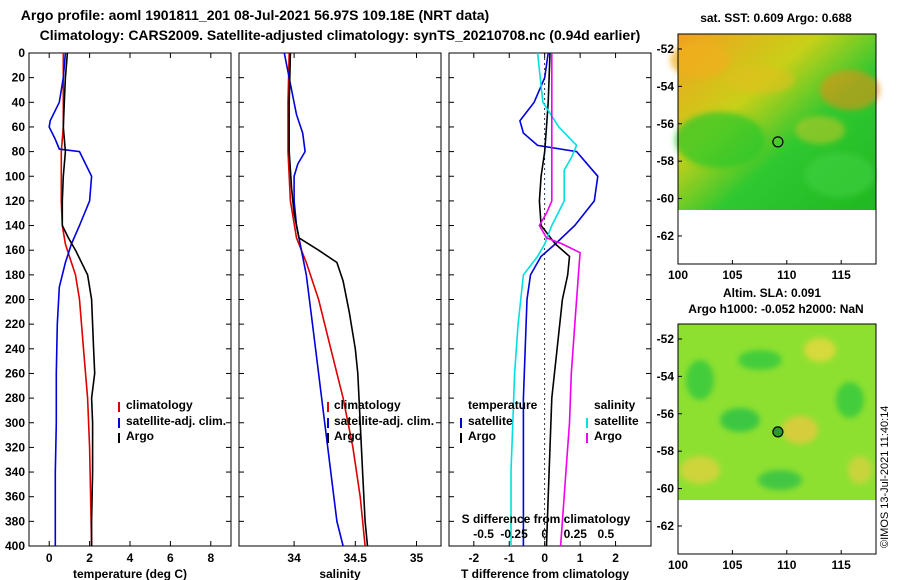  I want to click on sla-map: -52 -54 -56 -58 -60 -62 100 105 110 115, so click(767, 447).